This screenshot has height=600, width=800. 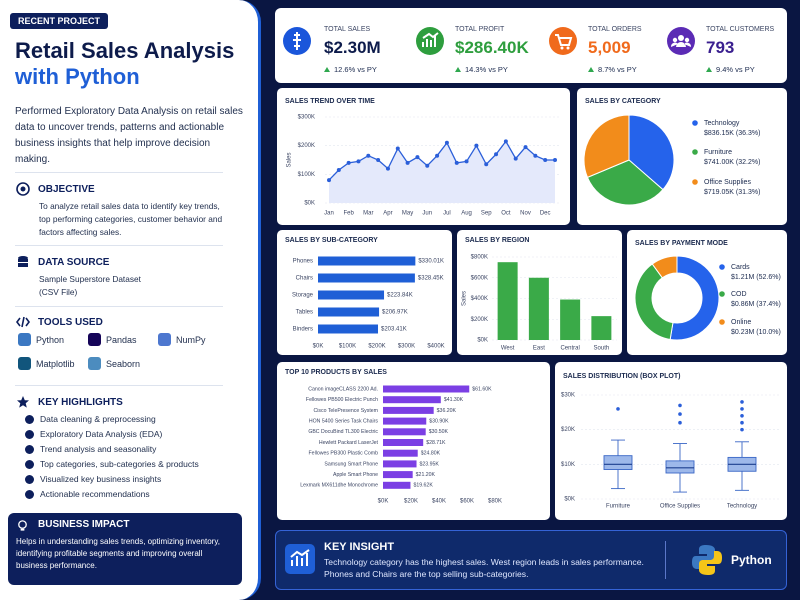 I want to click on check-icon, so click(x=29, y=494).